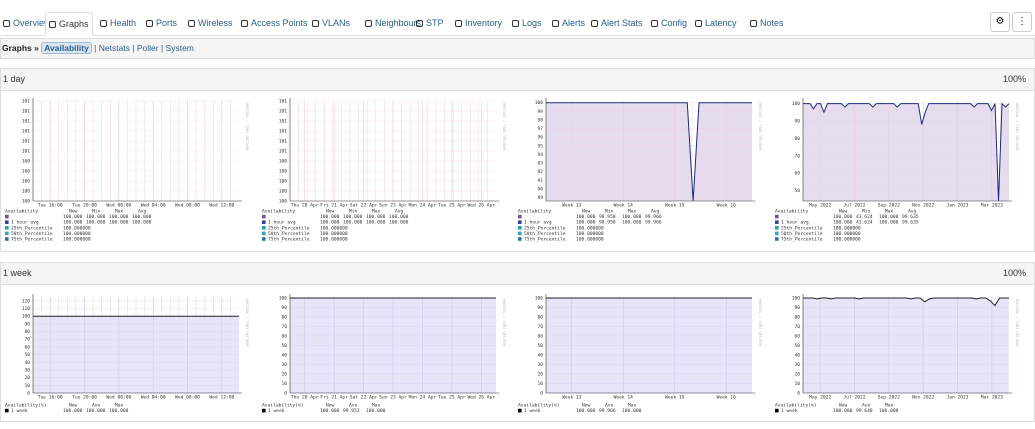  Describe the element at coordinates (161, 24) in the screenshot. I see `nav-tab: Ports` at that location.